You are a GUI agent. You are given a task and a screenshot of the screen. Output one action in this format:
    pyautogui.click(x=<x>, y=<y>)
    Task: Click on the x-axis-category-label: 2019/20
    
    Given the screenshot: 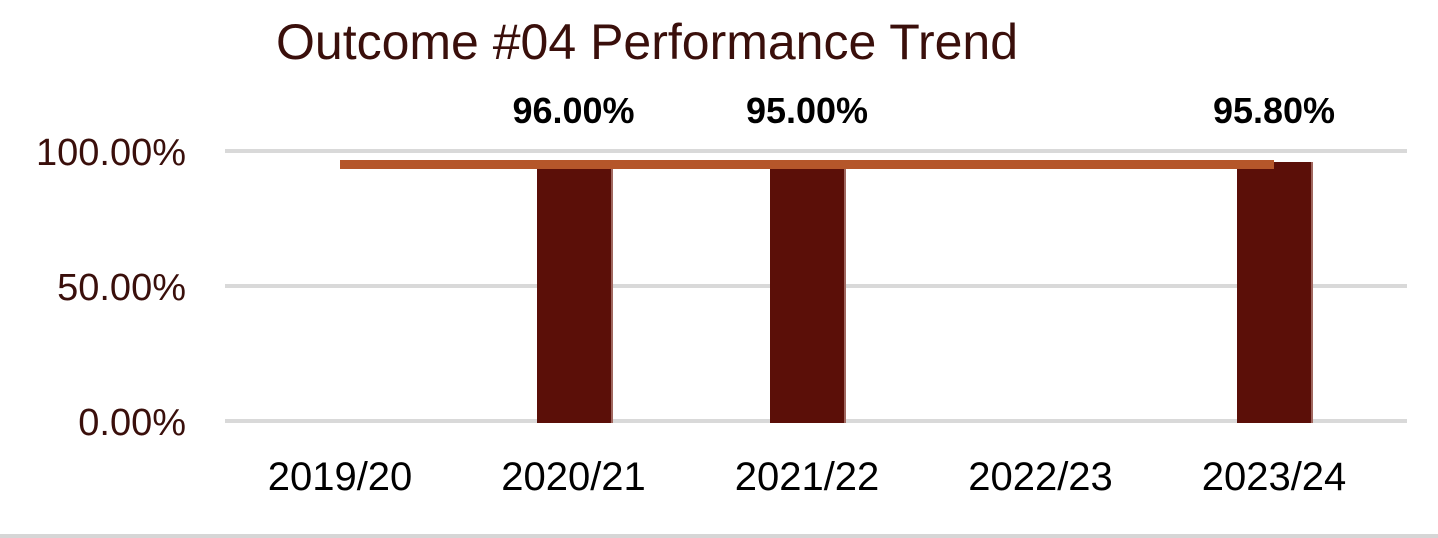 What is the action you would take?
    pyautogui.click(x=340, y=477)
    